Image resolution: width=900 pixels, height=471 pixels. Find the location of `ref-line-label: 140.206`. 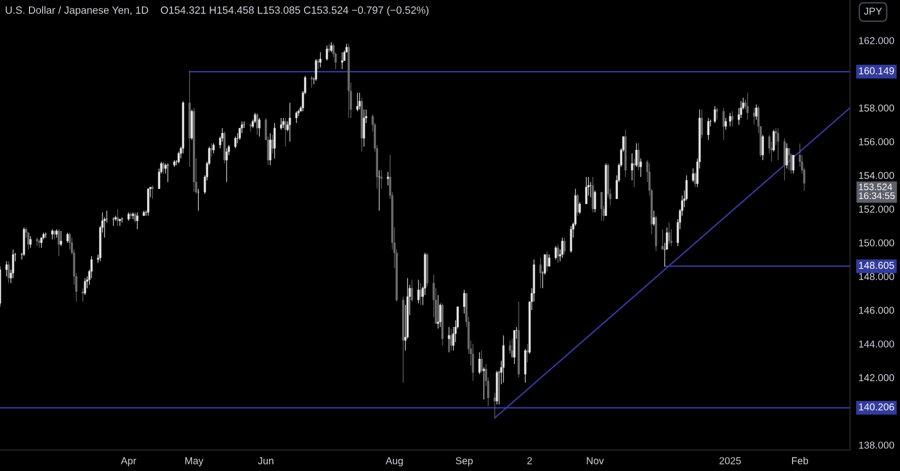

ref-line-label: 140.206 is located at coordinates (876, 406).